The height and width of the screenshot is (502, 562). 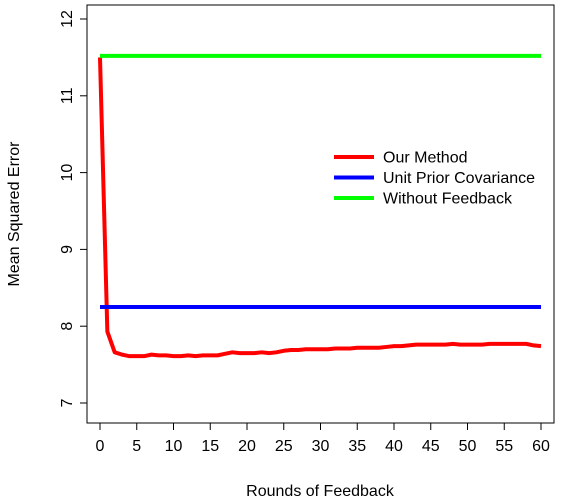 I want to click on legend-label-our-method: Our Method, so click(x=425, y=158).